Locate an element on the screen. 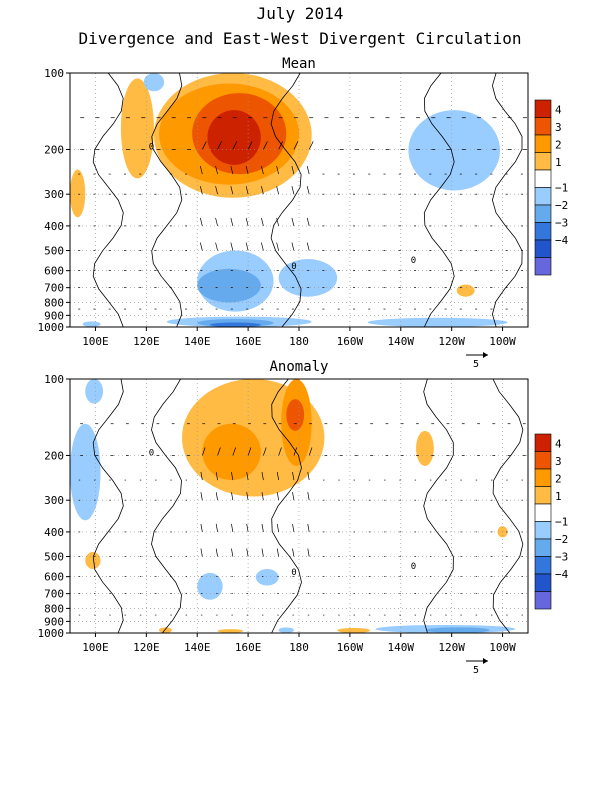 This screenshot has height=800, width=600. y-tick-label: 200 is located at coordinates (54, 149).